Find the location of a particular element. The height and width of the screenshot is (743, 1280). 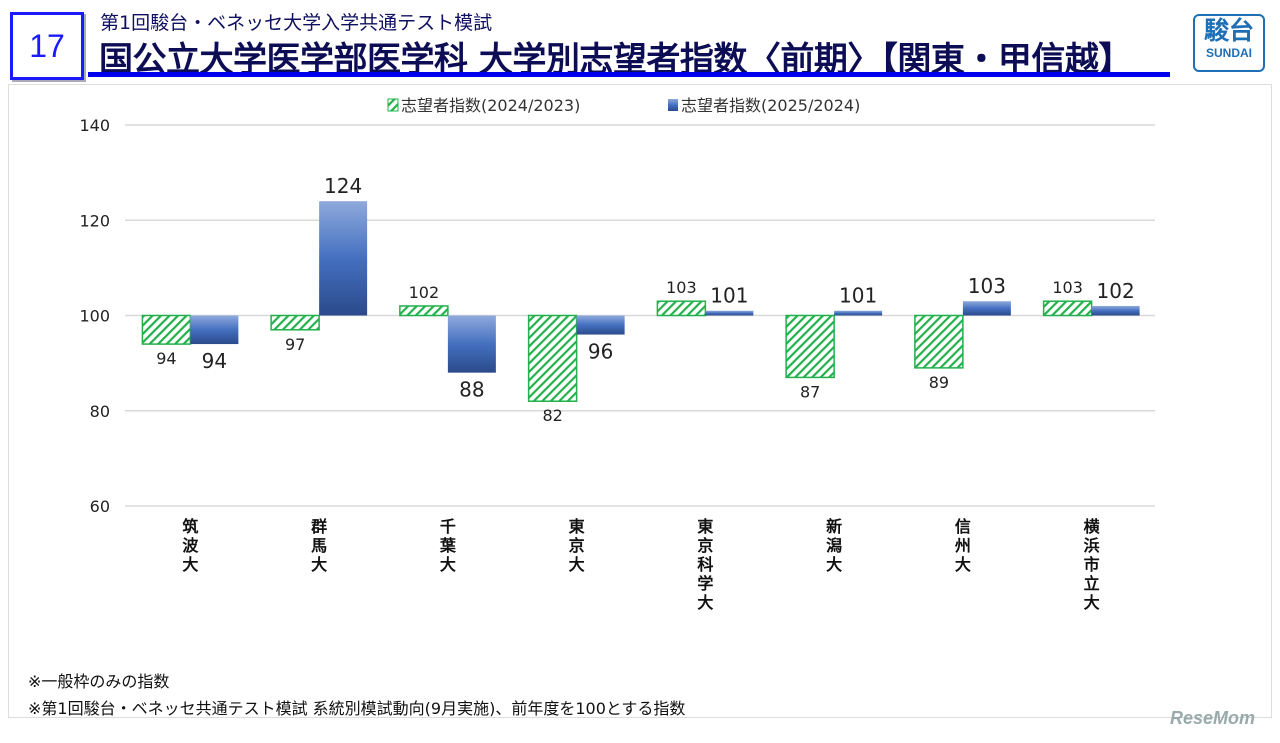

category-label: 新 is located at coordinates (834, 526).